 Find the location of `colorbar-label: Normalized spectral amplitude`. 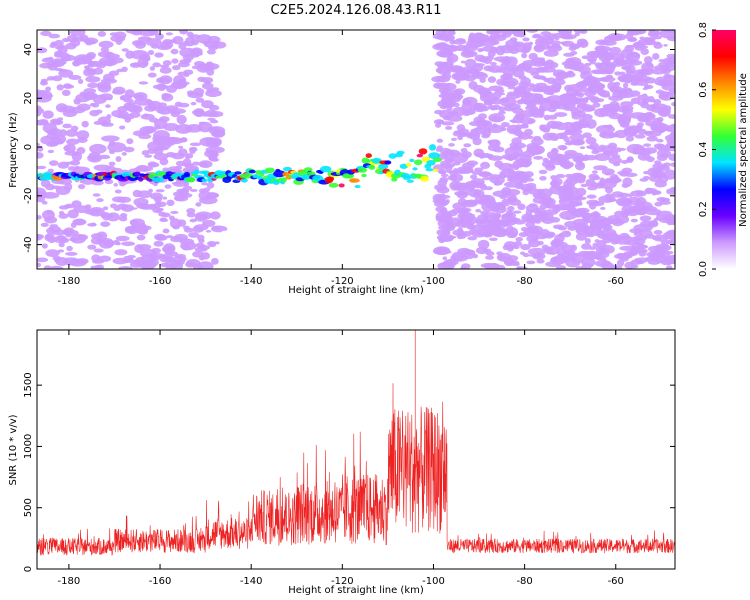

colorbar-label: Normalized spectral amplitude is located at coordinates (743, 150).